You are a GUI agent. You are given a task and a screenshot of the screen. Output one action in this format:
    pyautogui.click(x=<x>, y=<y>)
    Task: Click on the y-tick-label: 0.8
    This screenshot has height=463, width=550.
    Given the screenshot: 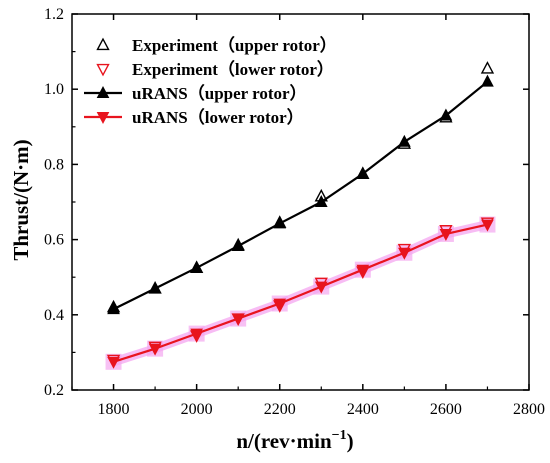 What is the action you would take?
    pyautogui.click(x=54, y=164)
    